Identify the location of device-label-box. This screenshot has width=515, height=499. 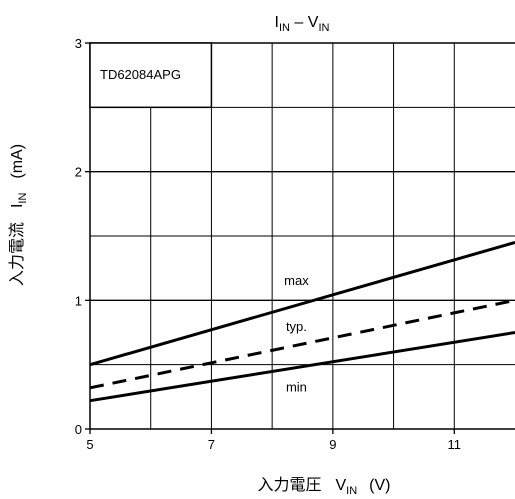
(151, 75).